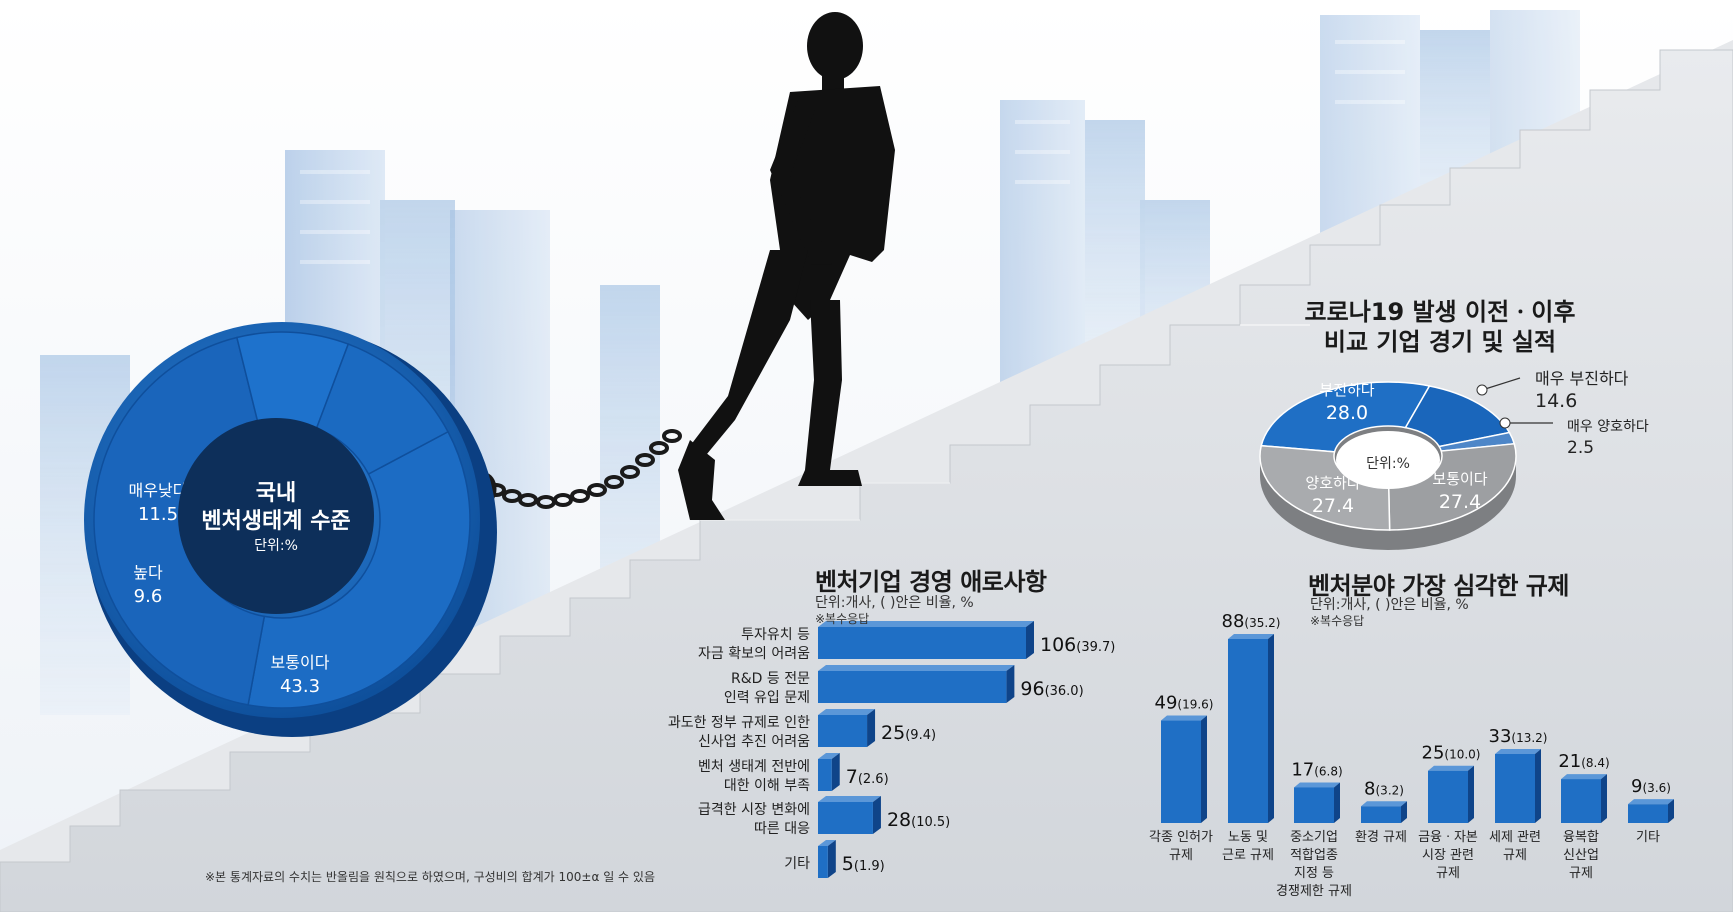 The height and width of the screenshot is (912, 1733). I want to click on category-label: 세제 관련, so click(1515, 837).